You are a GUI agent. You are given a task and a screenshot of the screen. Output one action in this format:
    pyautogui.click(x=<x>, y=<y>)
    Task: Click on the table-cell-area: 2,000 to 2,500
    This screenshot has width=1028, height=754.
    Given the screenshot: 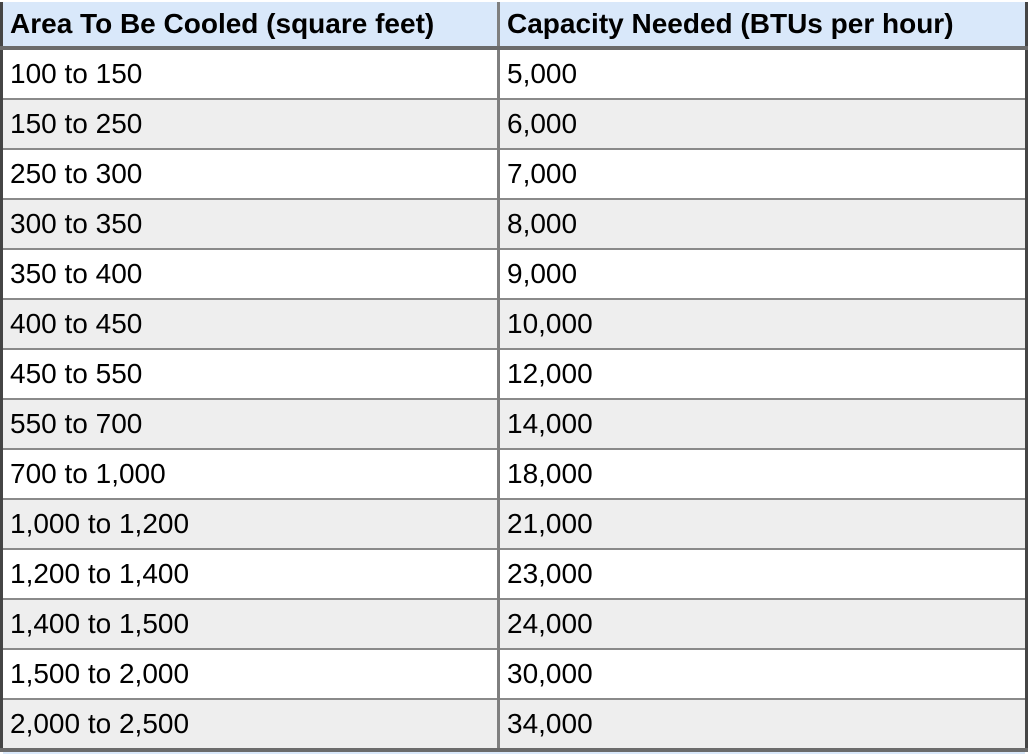 What is the action you would take?
    pyautogui.click(x=250, y=724)
    